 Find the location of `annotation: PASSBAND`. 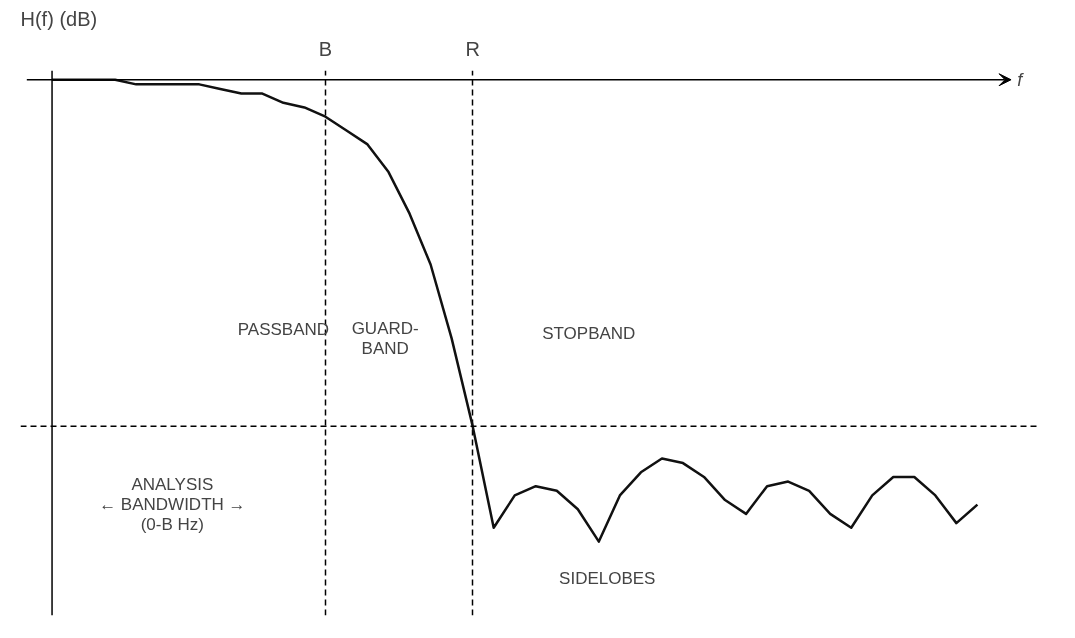

annotation: PASSBAND is located at coordinates (283, 329).